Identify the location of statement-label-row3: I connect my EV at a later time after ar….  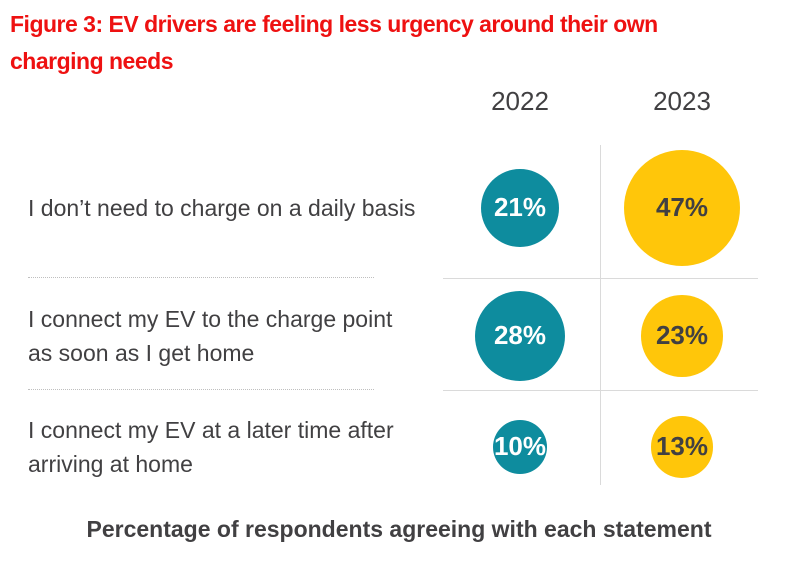
(234, 447).